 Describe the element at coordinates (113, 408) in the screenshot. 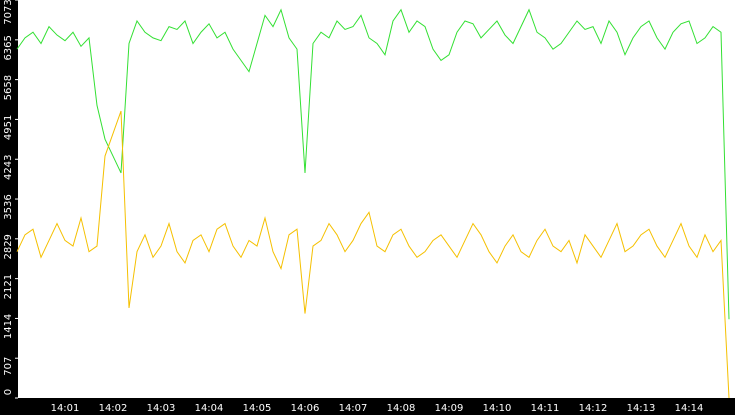

I see `x-tick-label: 14:02` at that location.